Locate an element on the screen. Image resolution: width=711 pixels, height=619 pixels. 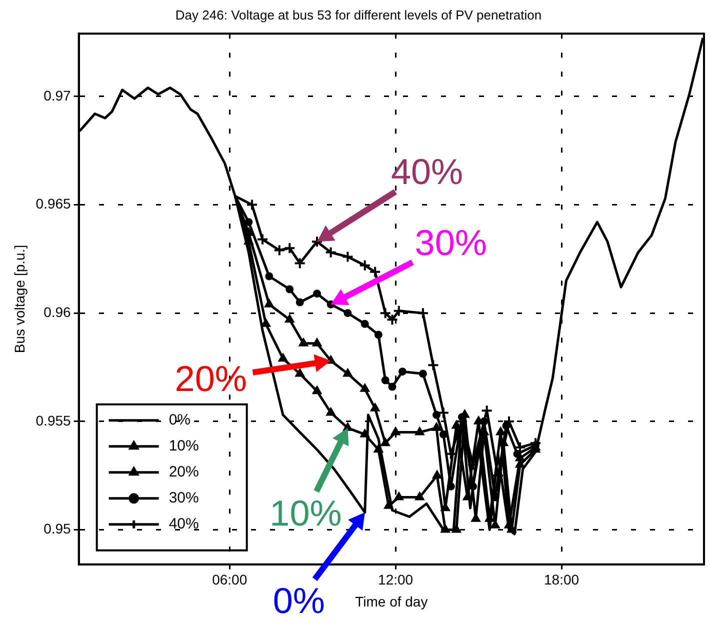
y-axis-title: Bus voltage [p.u.] is located at coordinates (19, 299).